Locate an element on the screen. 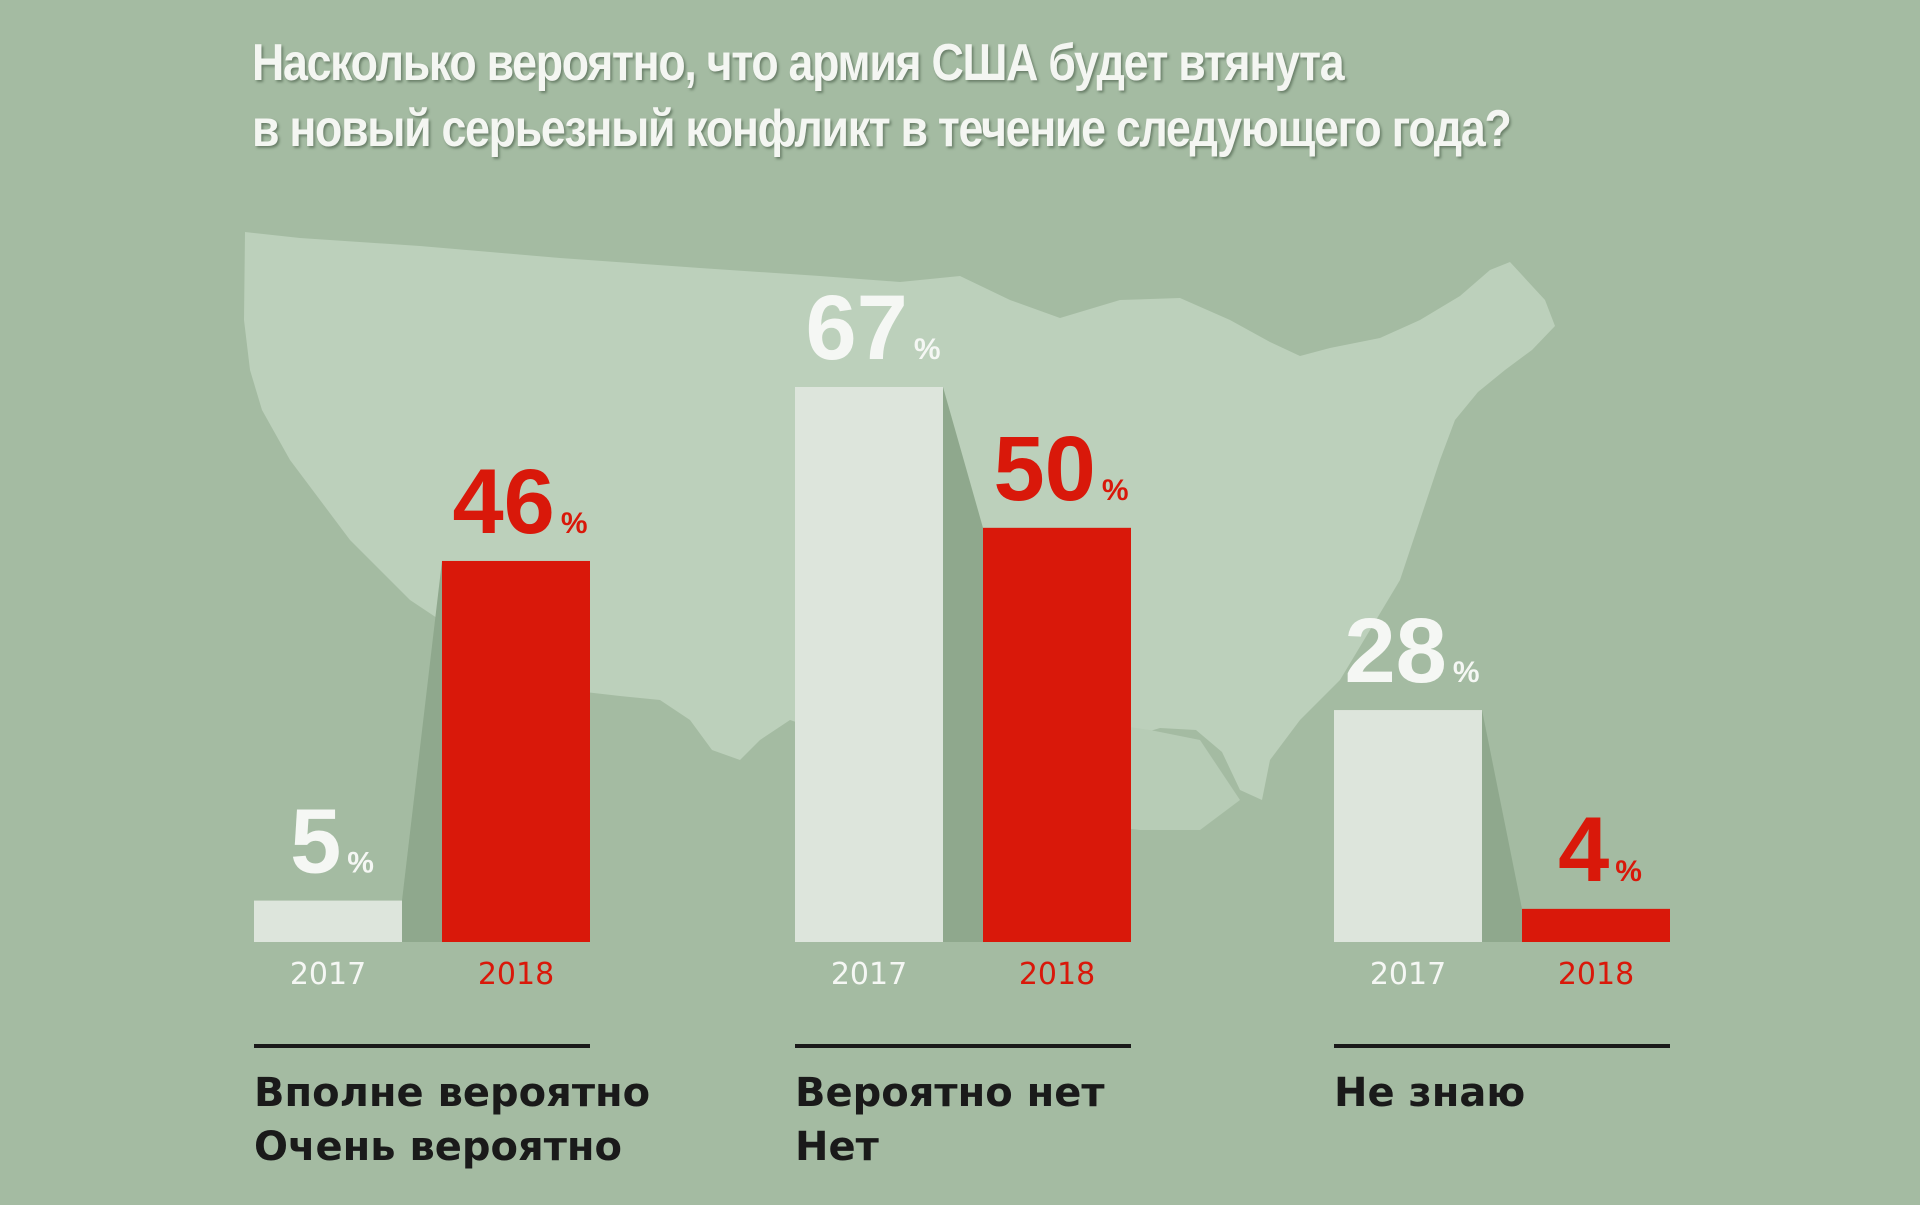  value-label-2017: 28% is located at coordinates (1411, 651).